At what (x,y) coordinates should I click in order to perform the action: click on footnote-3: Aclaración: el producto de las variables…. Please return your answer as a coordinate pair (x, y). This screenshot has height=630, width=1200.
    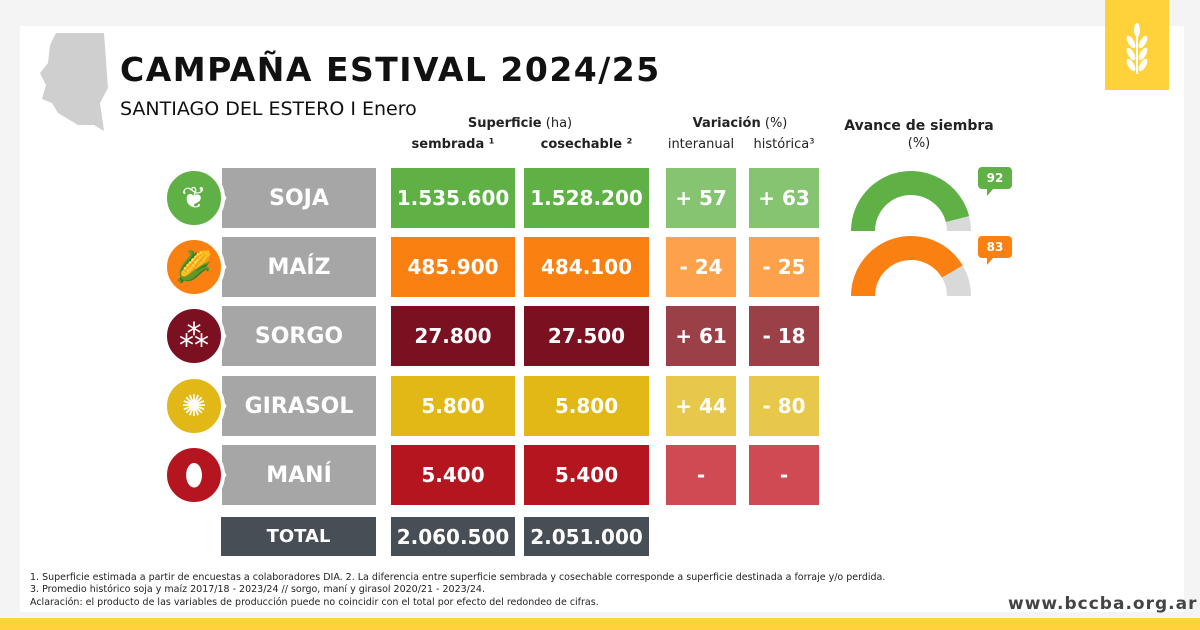
    Looking at the image, I should click on (314, 602).